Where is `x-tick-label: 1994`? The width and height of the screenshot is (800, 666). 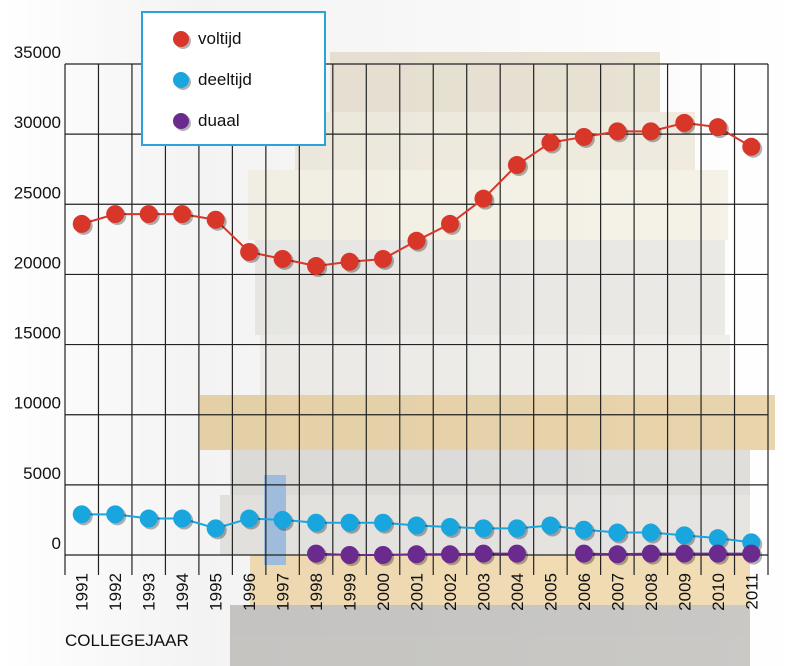
x-tick-label: 1994 is located at coordinates (182, 592).